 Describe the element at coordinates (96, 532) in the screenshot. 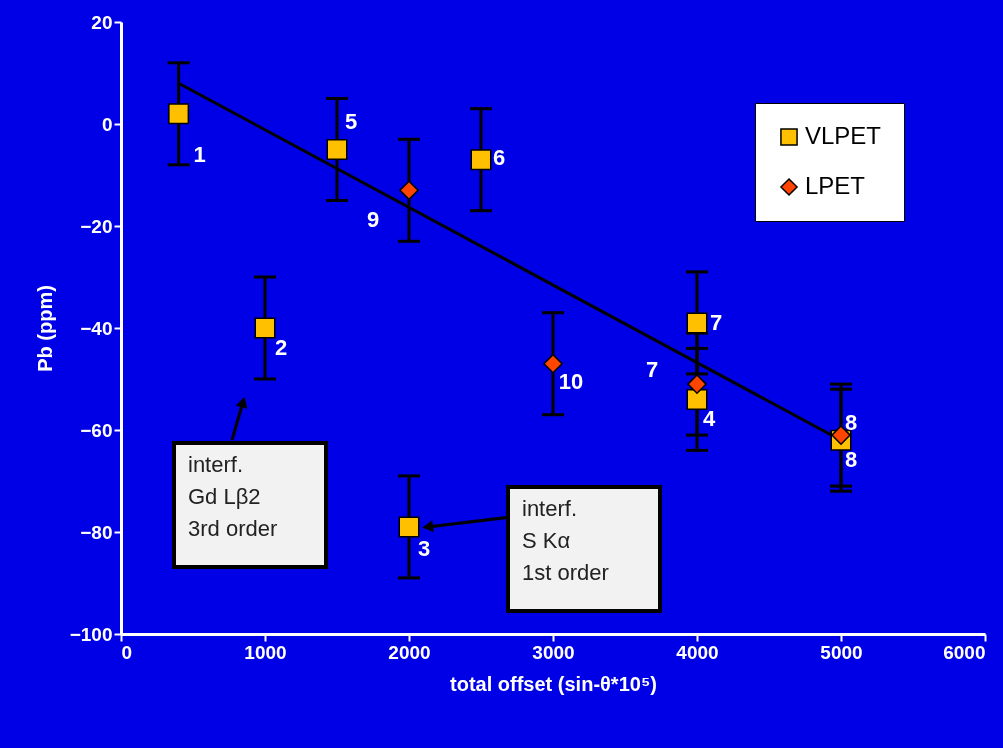

I see `y-tick-label: −80` at that location.